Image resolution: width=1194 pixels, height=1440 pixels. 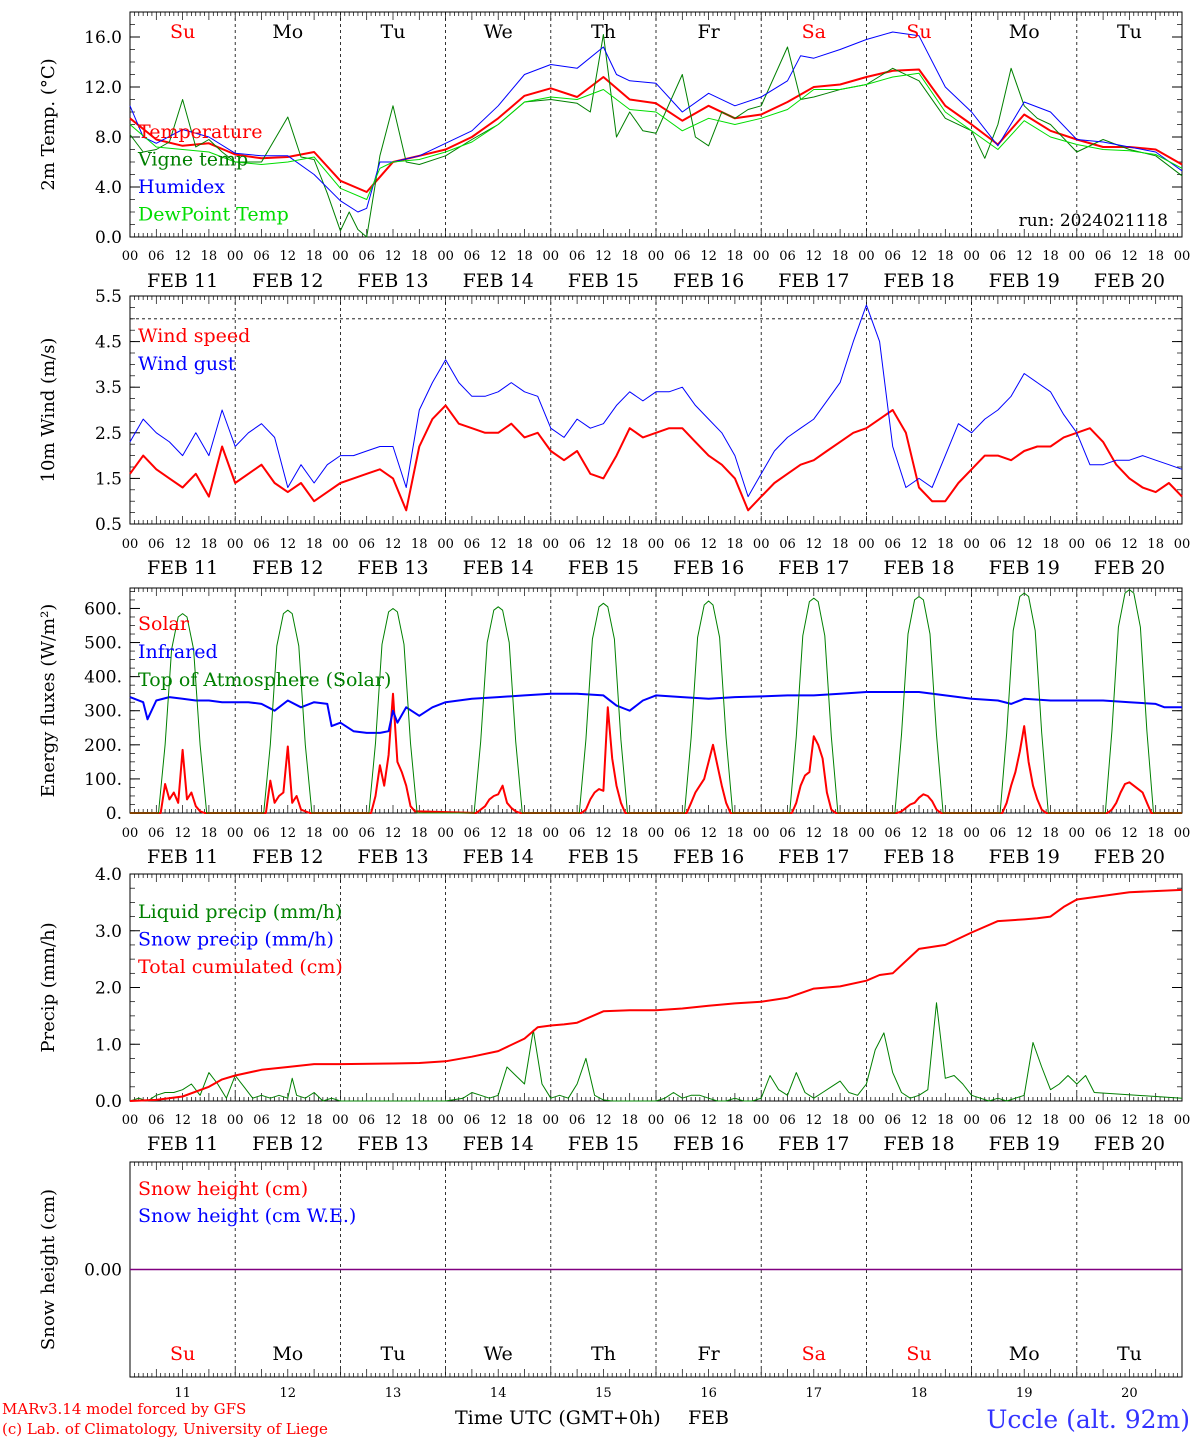 What do you see at coordinates (603, 1393) in the screenshot?
I see `day-number-label: 15` at bounding box center [603, 1393].